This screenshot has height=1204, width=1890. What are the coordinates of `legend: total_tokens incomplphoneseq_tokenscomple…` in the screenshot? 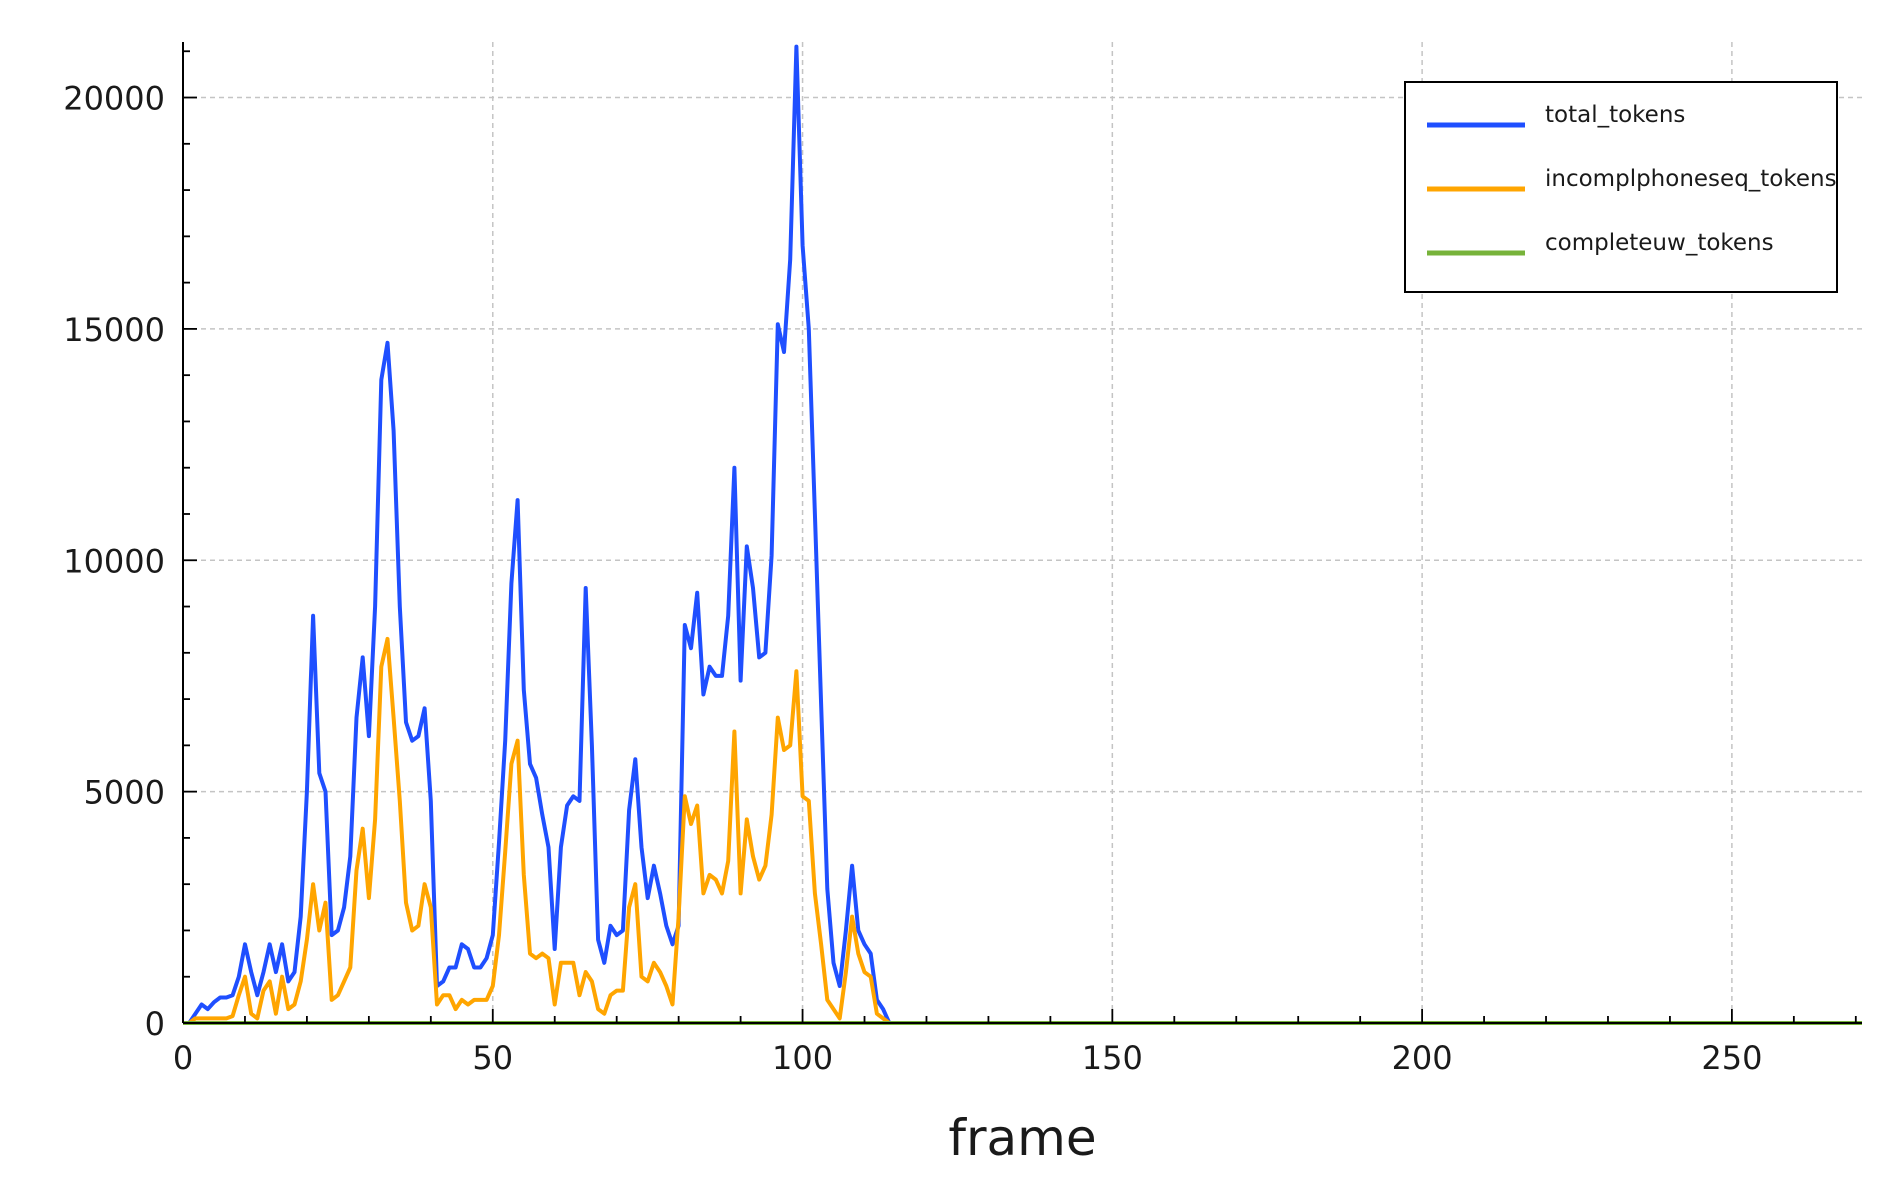 It's located at (1621, 187).